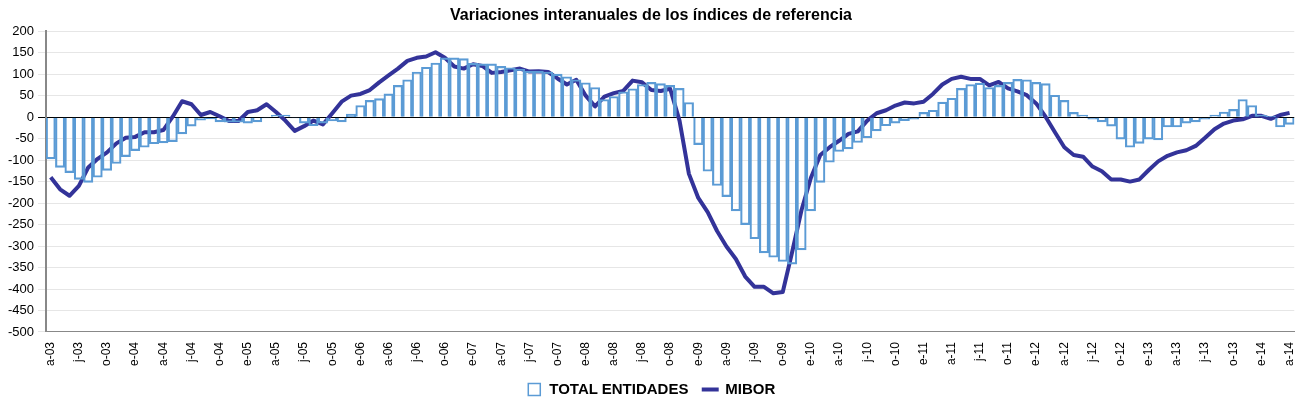 The image size is (1306, 407). I want to click on x-tick-label: a-07, so click(500, 354).